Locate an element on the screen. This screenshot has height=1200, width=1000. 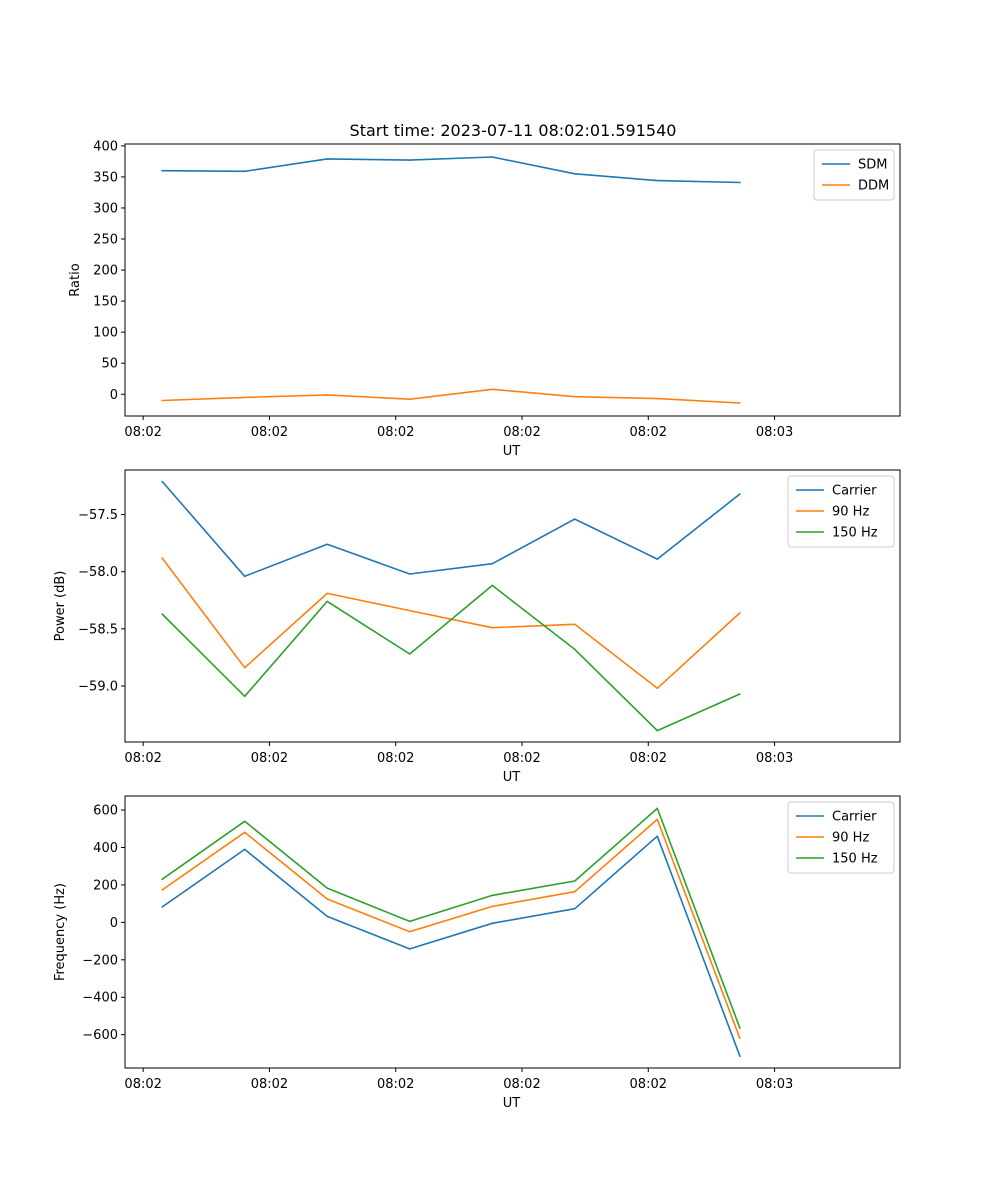
y-tick-label: −400 is located at coordinates (100, 998).